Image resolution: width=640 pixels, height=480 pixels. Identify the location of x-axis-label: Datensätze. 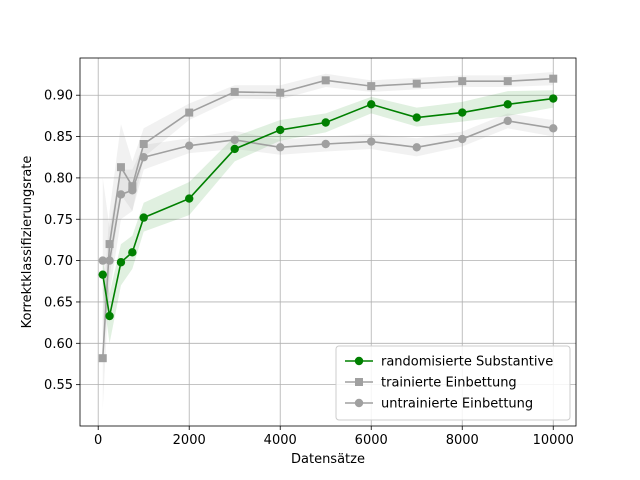
(328, 459).